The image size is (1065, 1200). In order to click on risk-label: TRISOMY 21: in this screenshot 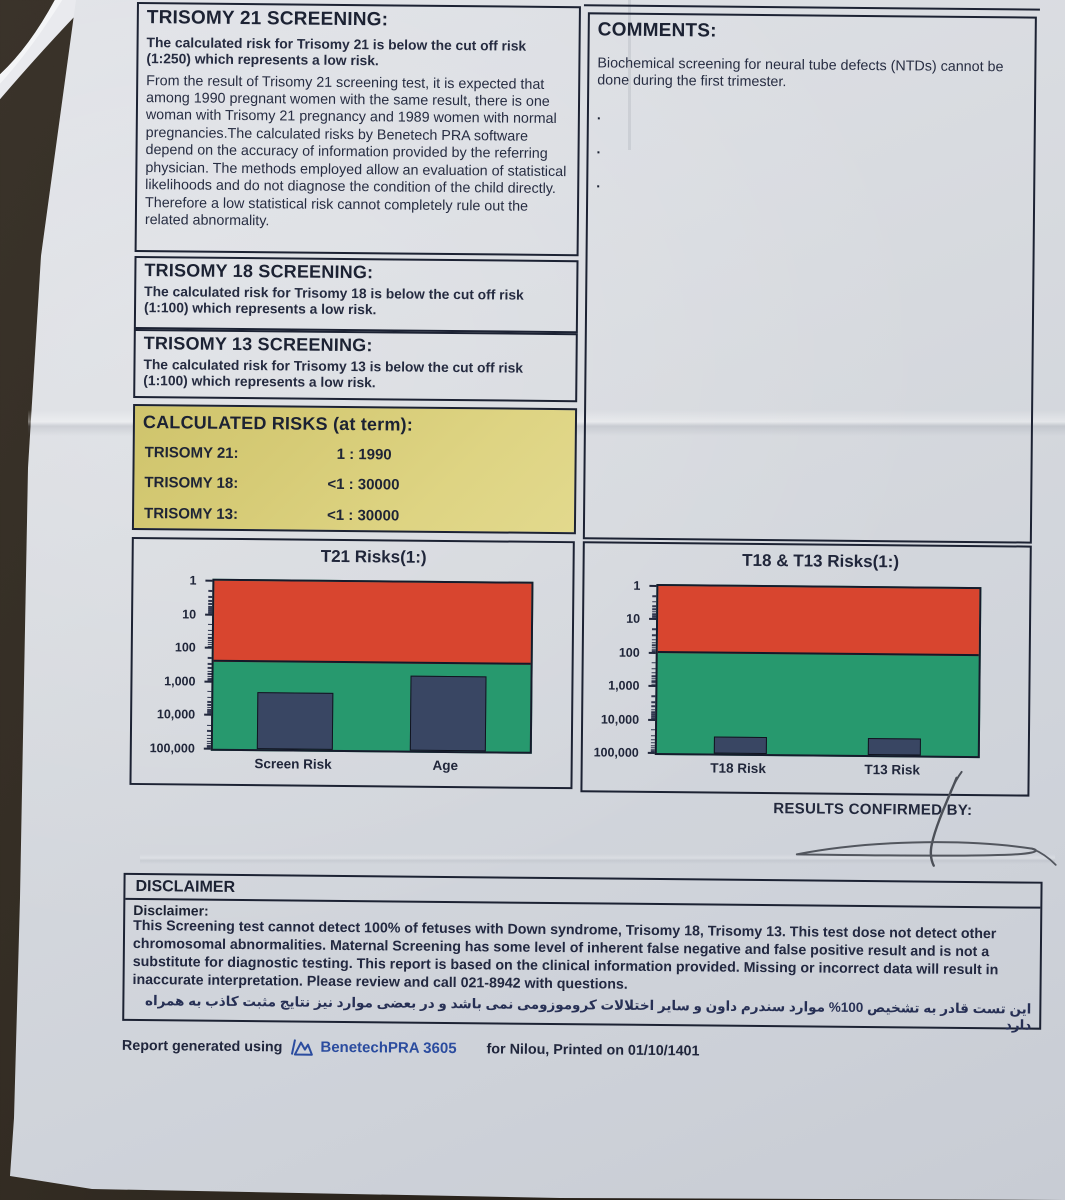, I will do `click(191, 453)`.